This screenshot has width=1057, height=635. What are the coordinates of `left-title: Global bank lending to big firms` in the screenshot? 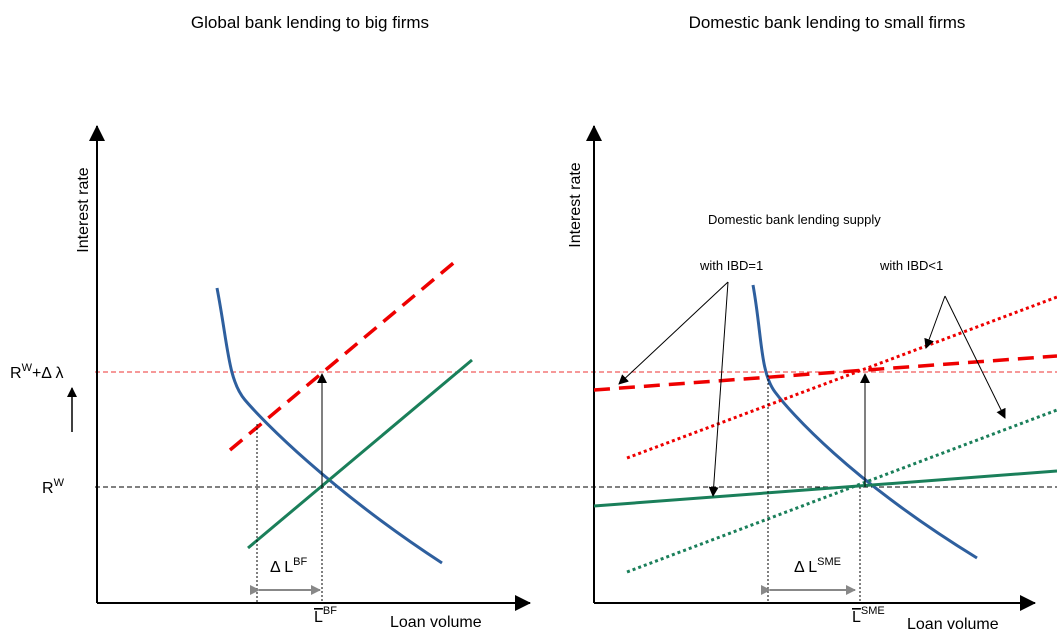 It's located at (310, 22).